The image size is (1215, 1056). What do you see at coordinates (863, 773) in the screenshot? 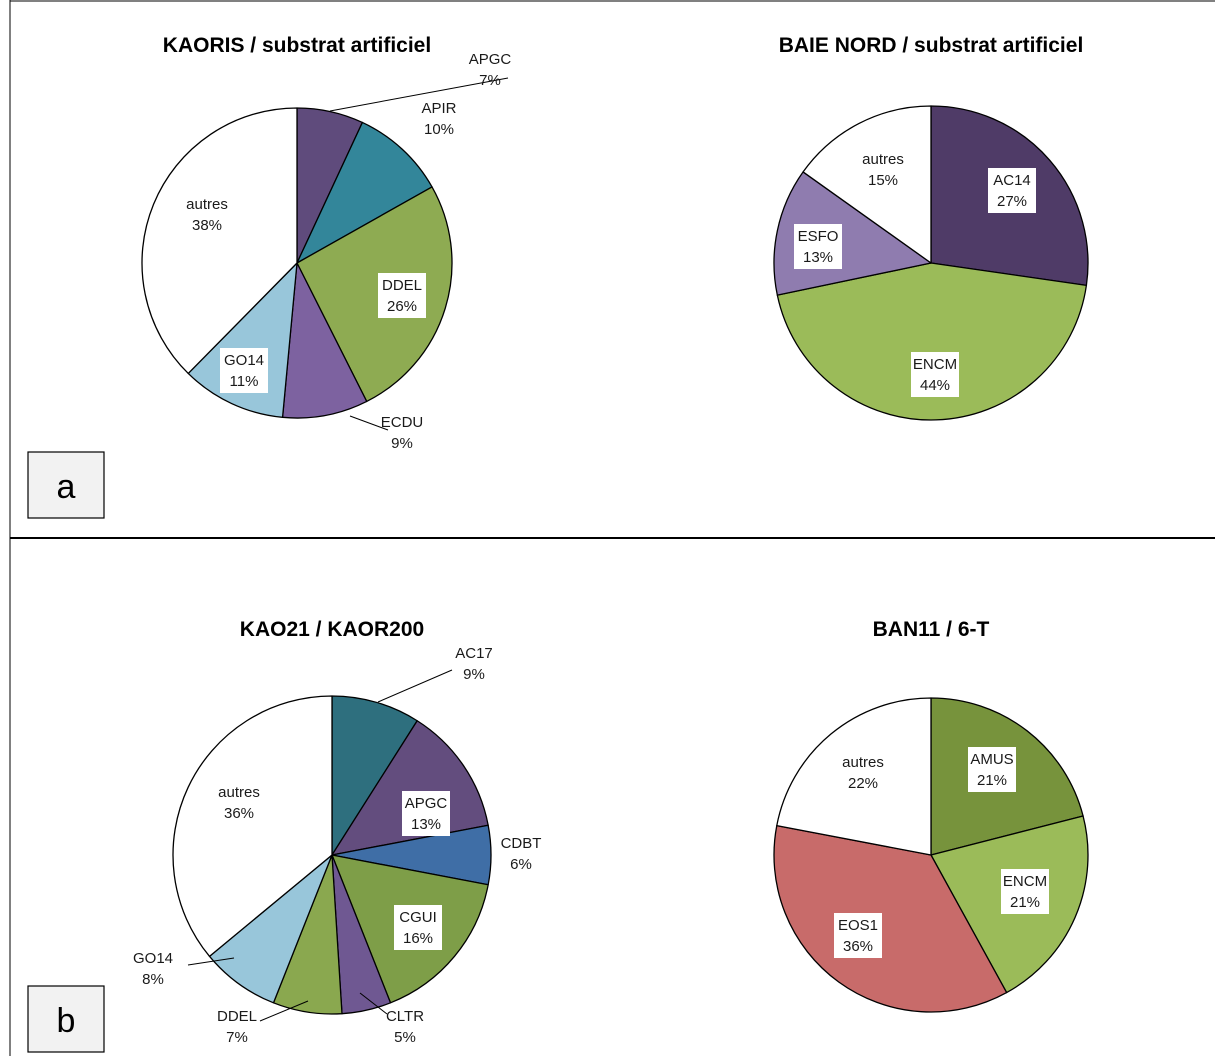
I see `slice-label-autres: autres 22%` at bounding box center [863, 773].